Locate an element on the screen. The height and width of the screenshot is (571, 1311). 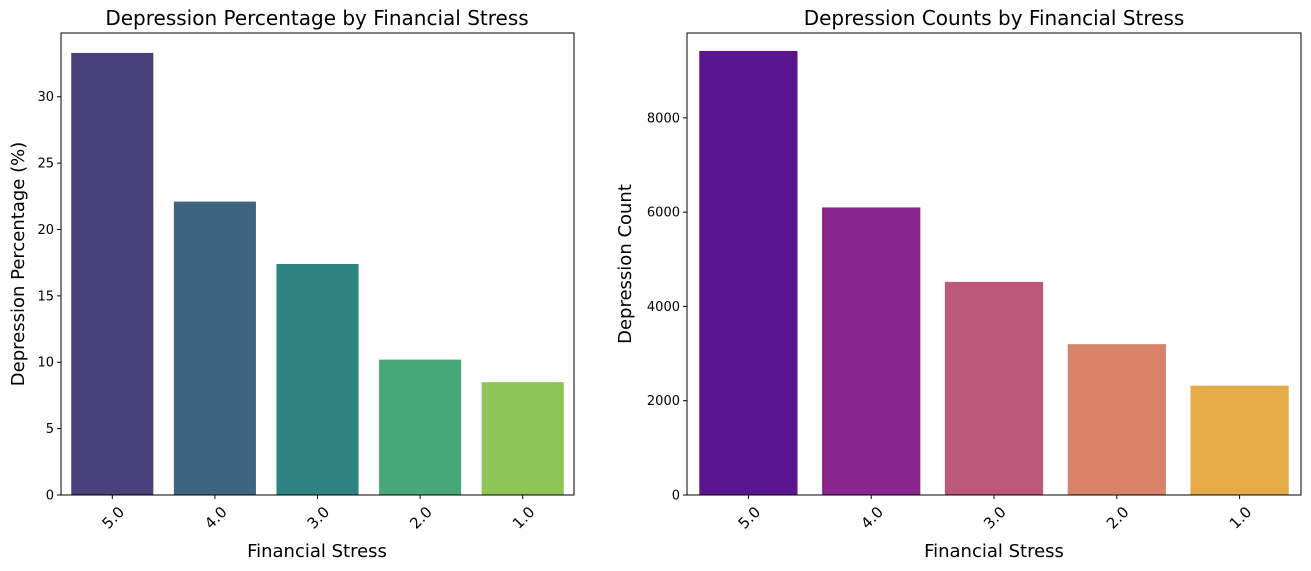
y-axis-label: Depression Percentage (%) is located at coordinates (18, 264).